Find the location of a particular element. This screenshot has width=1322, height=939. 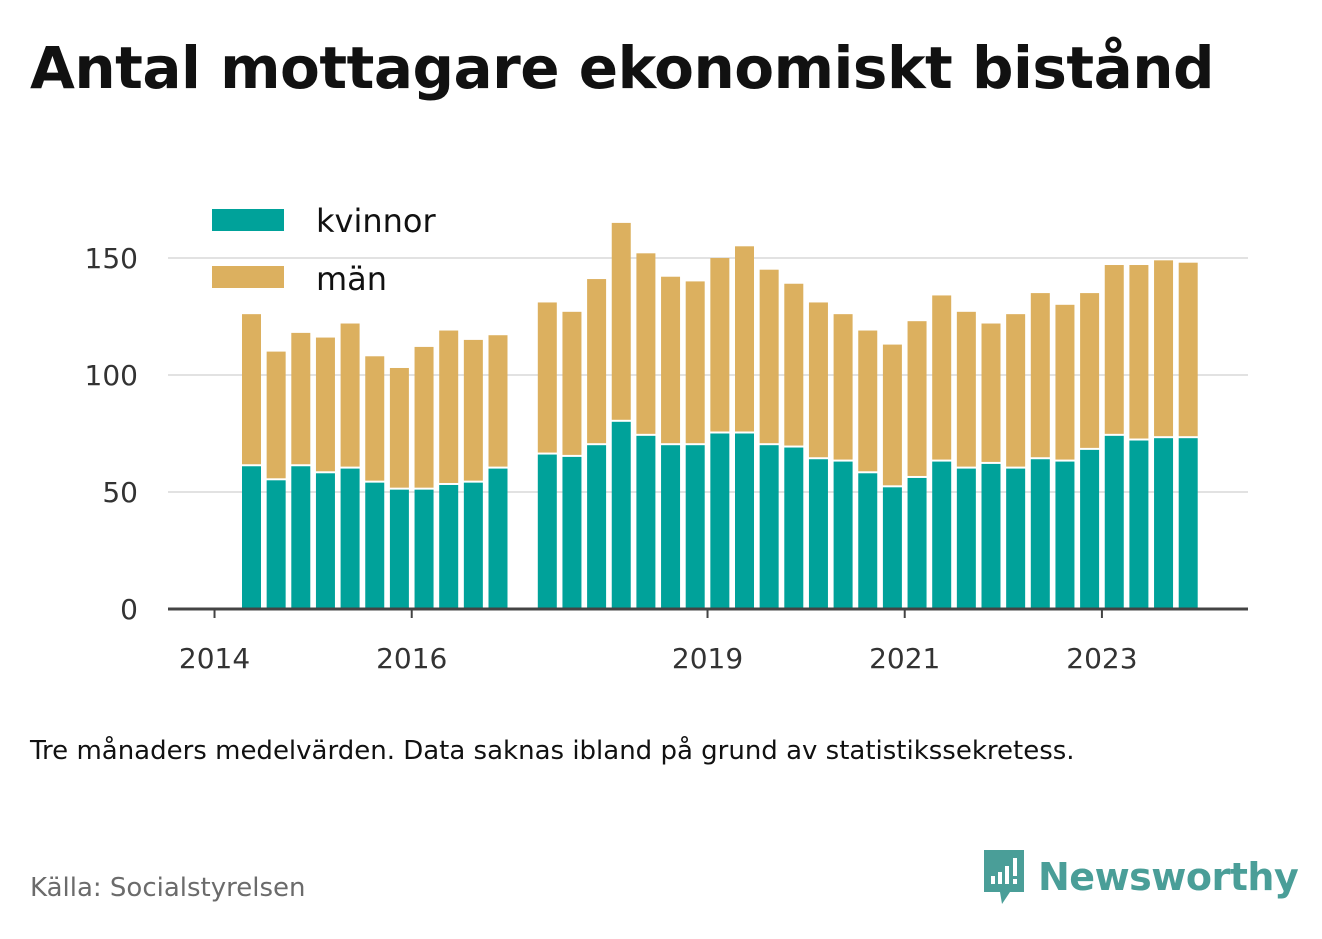

bar-kvinnor-2020-Q4 is located at coordinates (892, 548).